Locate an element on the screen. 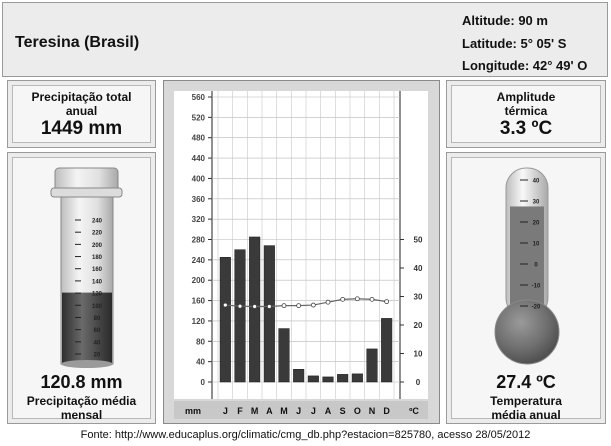 This screenshot has height=446, width=611. total-precipitation-box: Precipitação total anual 1449 mm is located at coordinates (81, 114).